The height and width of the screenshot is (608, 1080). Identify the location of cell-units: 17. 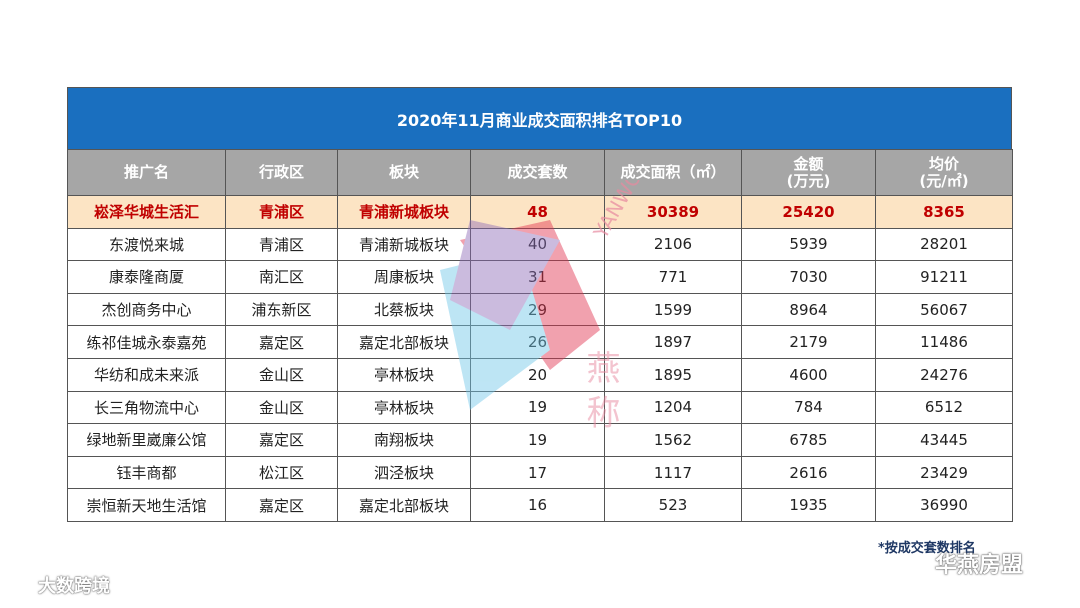
(537, 472).